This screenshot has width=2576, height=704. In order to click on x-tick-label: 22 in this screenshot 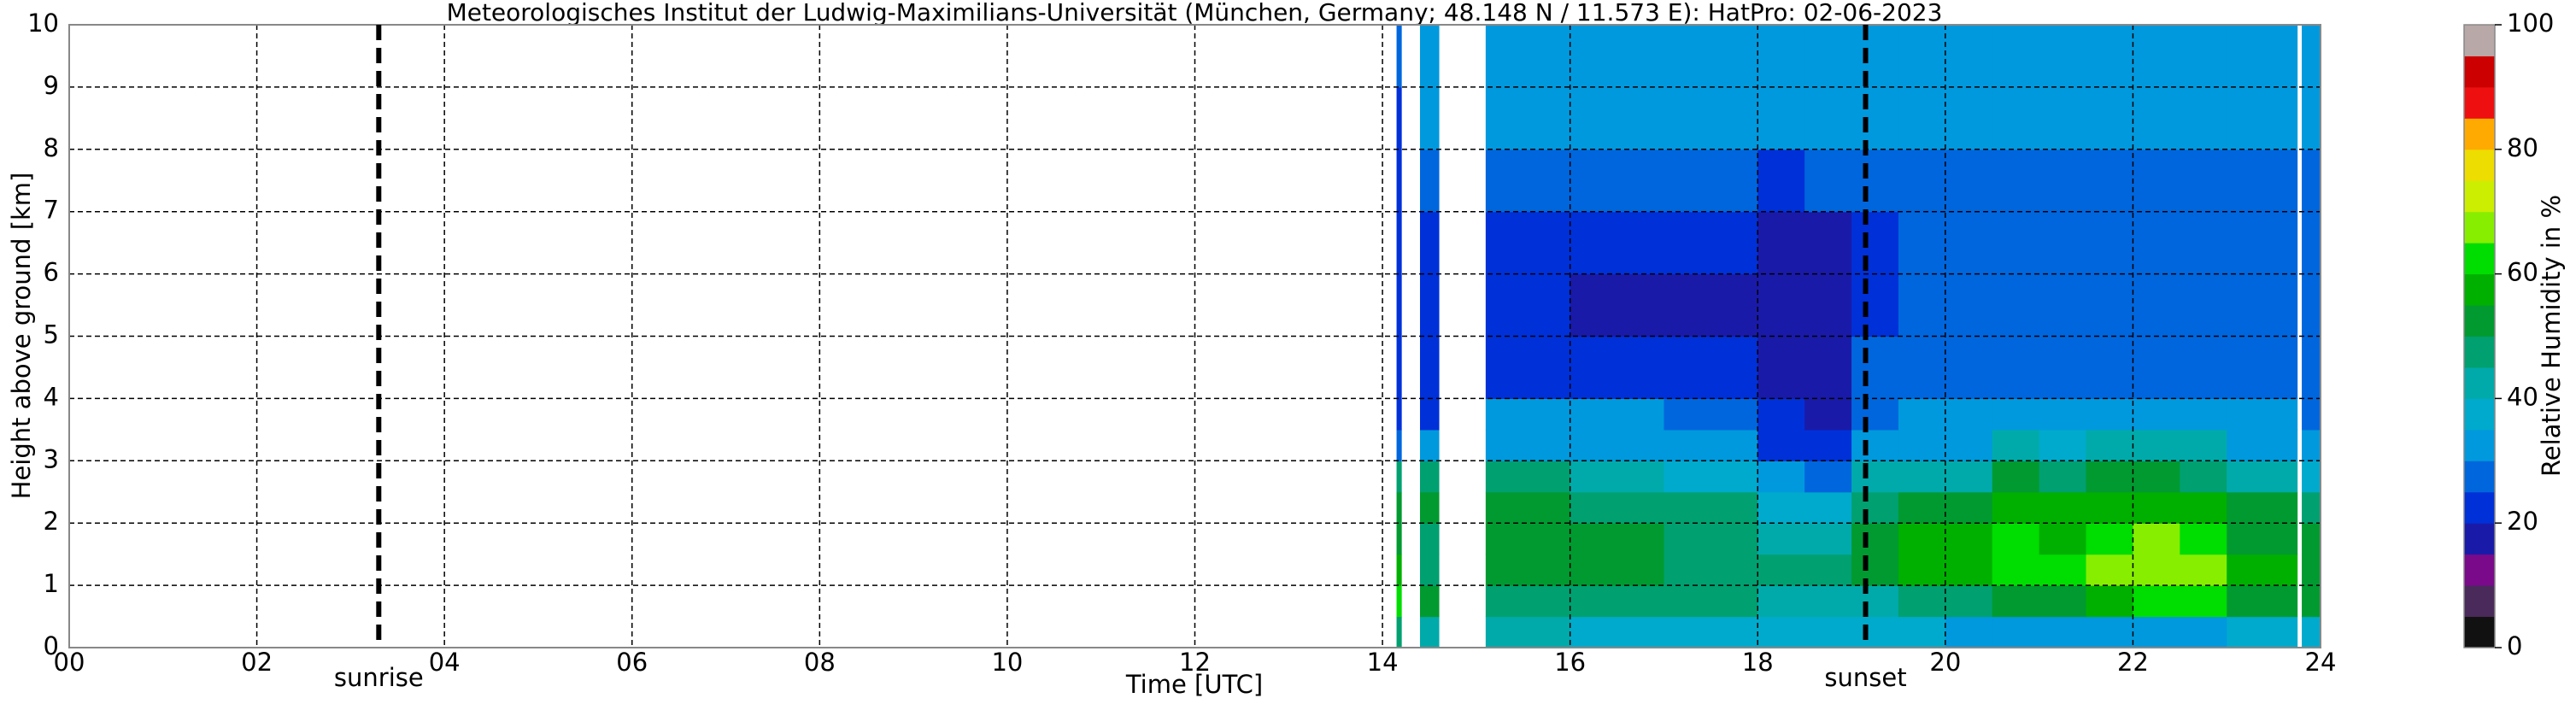, I will do `click(2133, 662)`.